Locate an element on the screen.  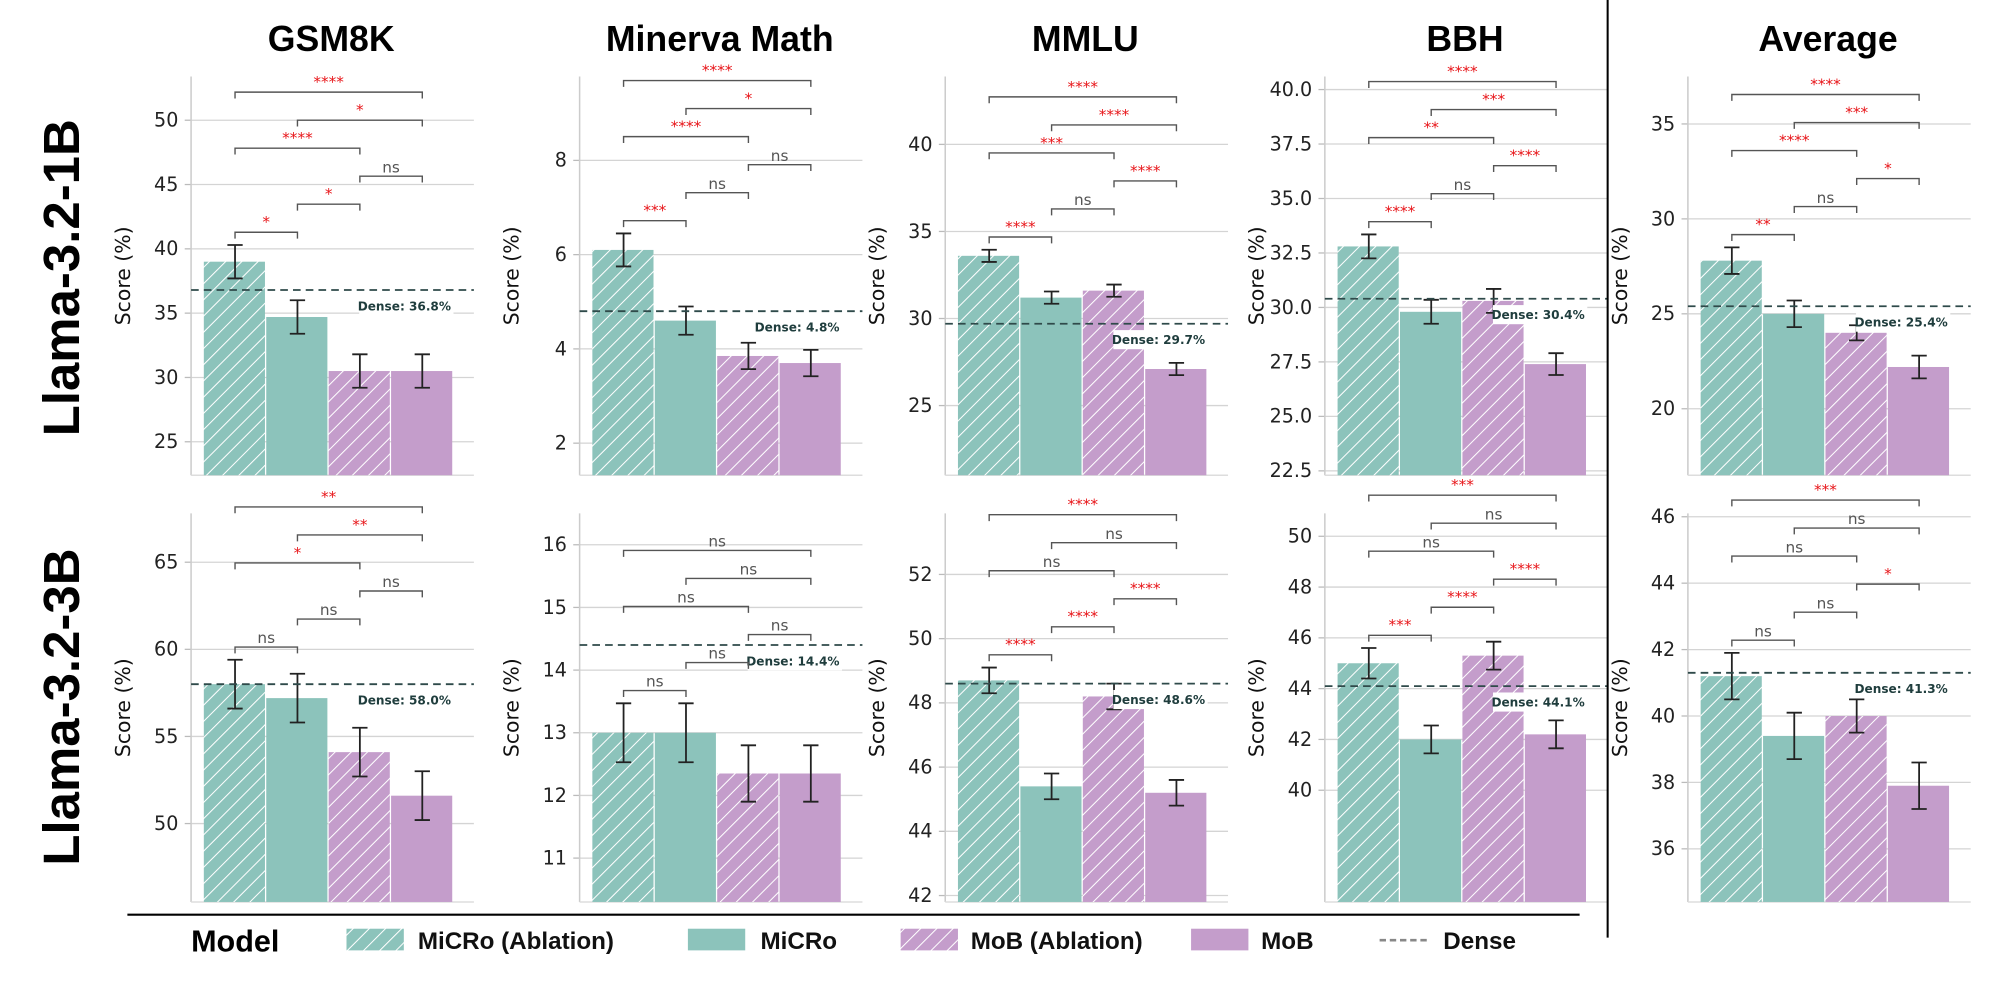
dense-label: Dense: 44.1% is located at coordinates (1537, 702).